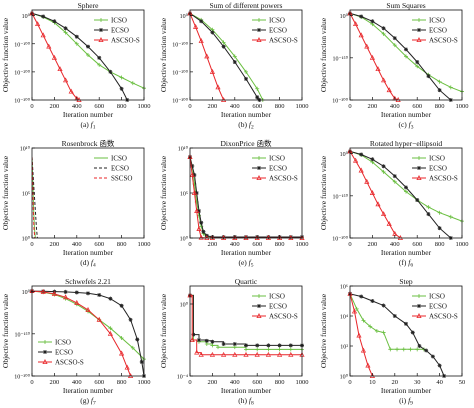  I want to click on legend: ICSO ECSO ASCSO-S, so click(61, 353).